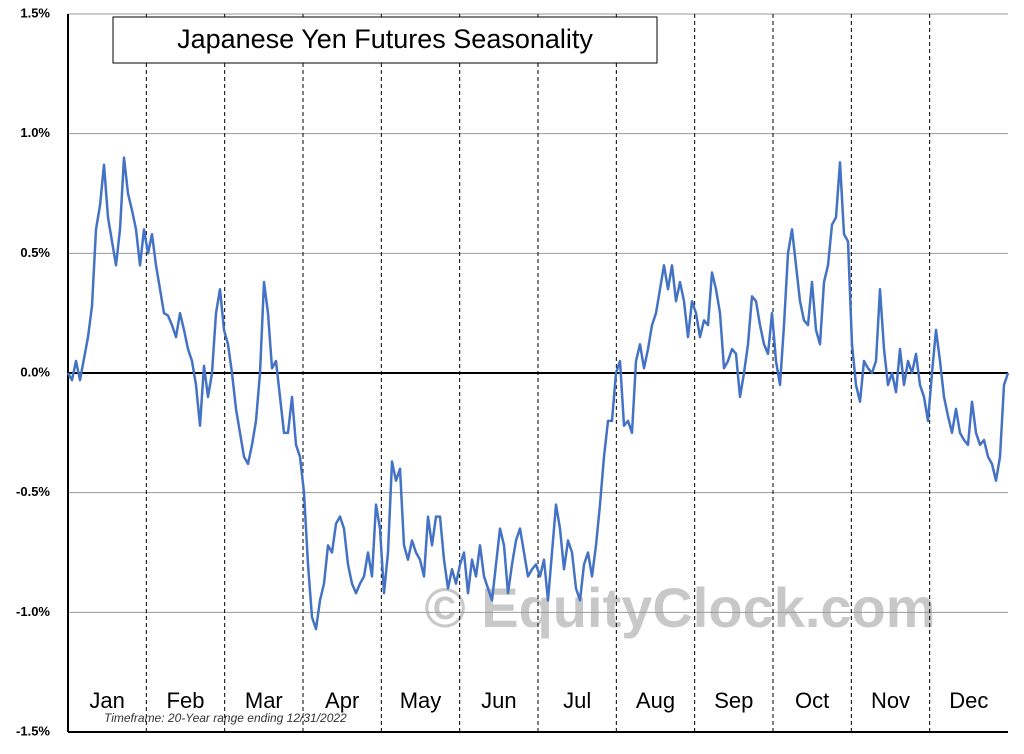 Image resolution: width=1024 pixels, height=754 pixels. Describe the element at coordinates (35, 252) in the screenshot. I see `y-tick-label: 0.5%` at that location.